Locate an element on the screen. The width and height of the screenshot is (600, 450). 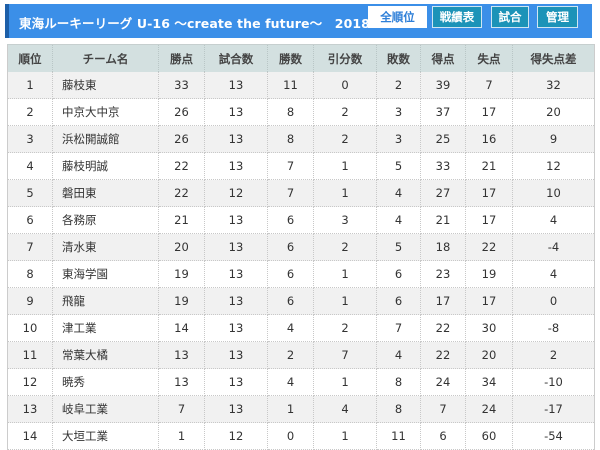
cell-goals-against: 34 is located at coordinates (489, 382).